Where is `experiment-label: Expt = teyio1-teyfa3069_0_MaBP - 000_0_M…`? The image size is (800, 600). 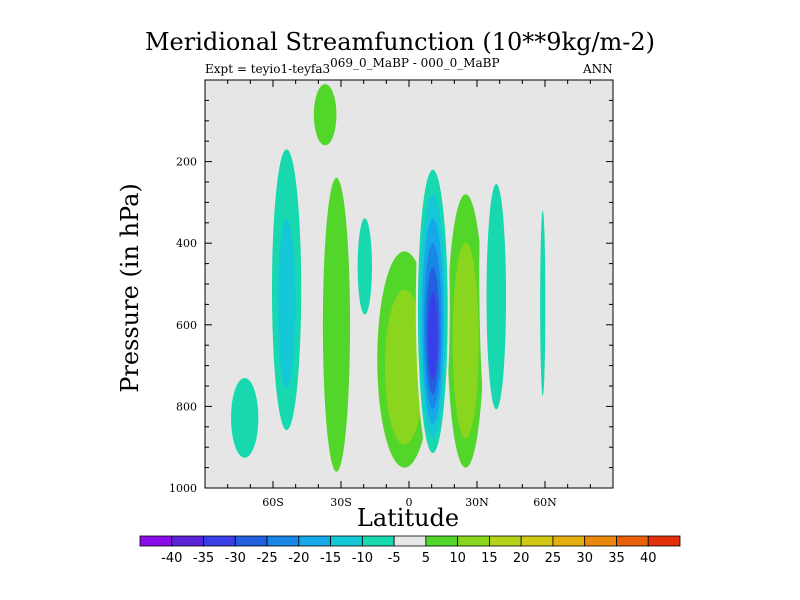 experiment-label: Expt = teyio1-teyfa3069_0_MaBP - 000_0_M… is located at coordinates (352, 66).